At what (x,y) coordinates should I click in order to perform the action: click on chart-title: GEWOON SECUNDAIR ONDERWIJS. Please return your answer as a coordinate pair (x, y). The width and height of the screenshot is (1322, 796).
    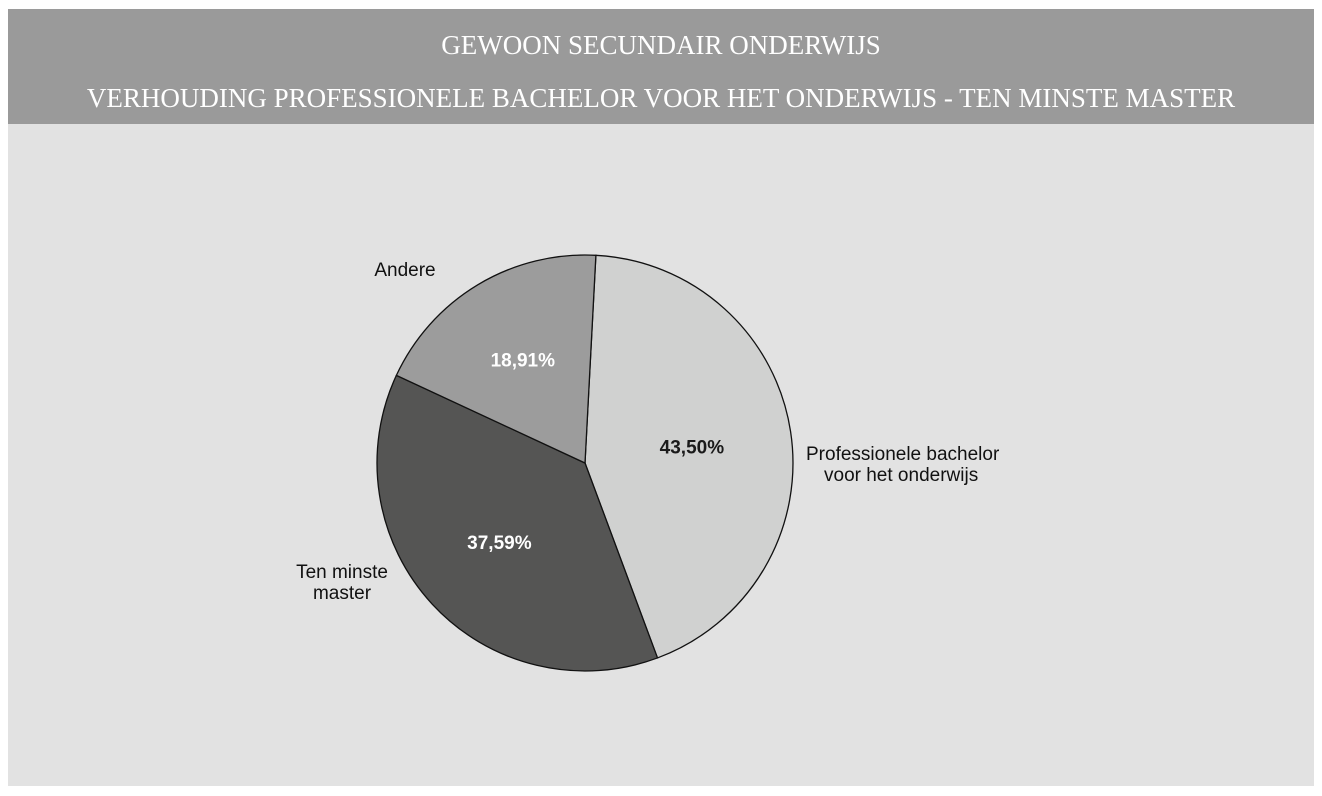
    Looking at the image, I should click on (661, 45).